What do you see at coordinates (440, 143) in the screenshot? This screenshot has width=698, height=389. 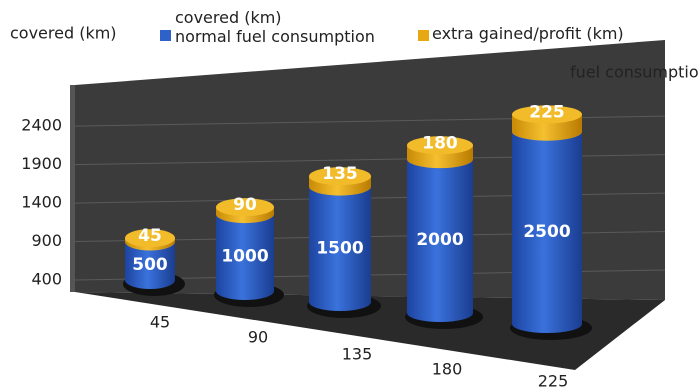 I see `data-label: 180` at bounding box center [440, 143].